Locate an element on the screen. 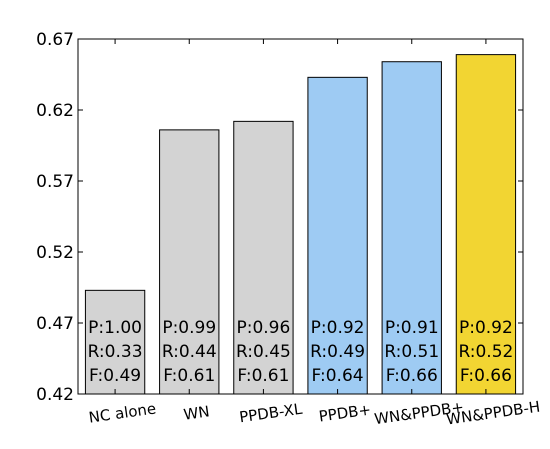 The image size is (550, 449). y-tick-label: 0.57 is located at coordinates (55, 182).